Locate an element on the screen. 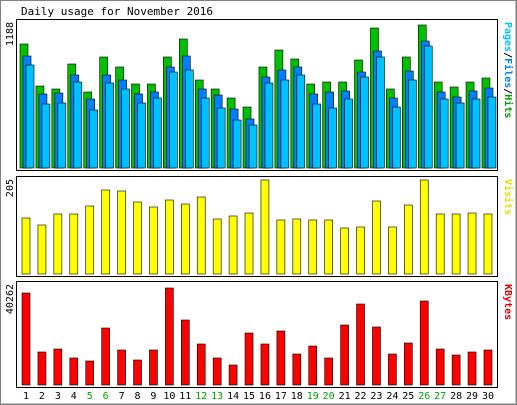 This screenshot has width=517, height=405. ylabel-hits-panel: Pages/Files/Hits is located at coordinates (508, 70).